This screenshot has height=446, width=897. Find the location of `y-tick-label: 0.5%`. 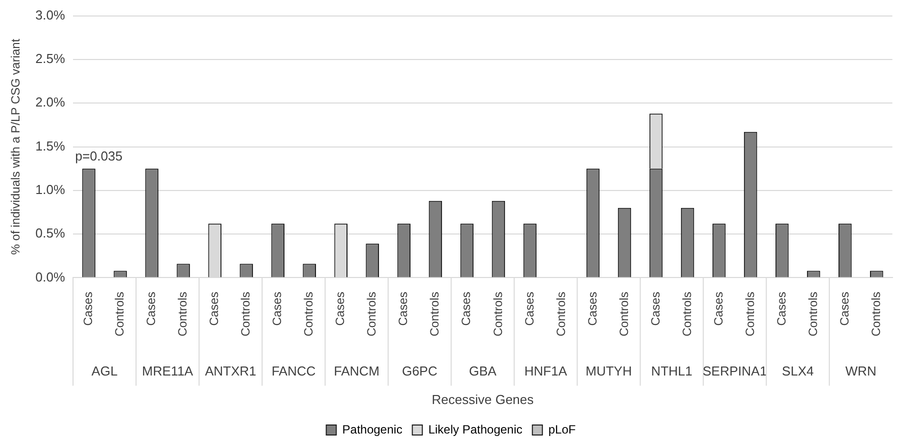

y-tick-label: 0.5% is located at coordinates (50, 233).